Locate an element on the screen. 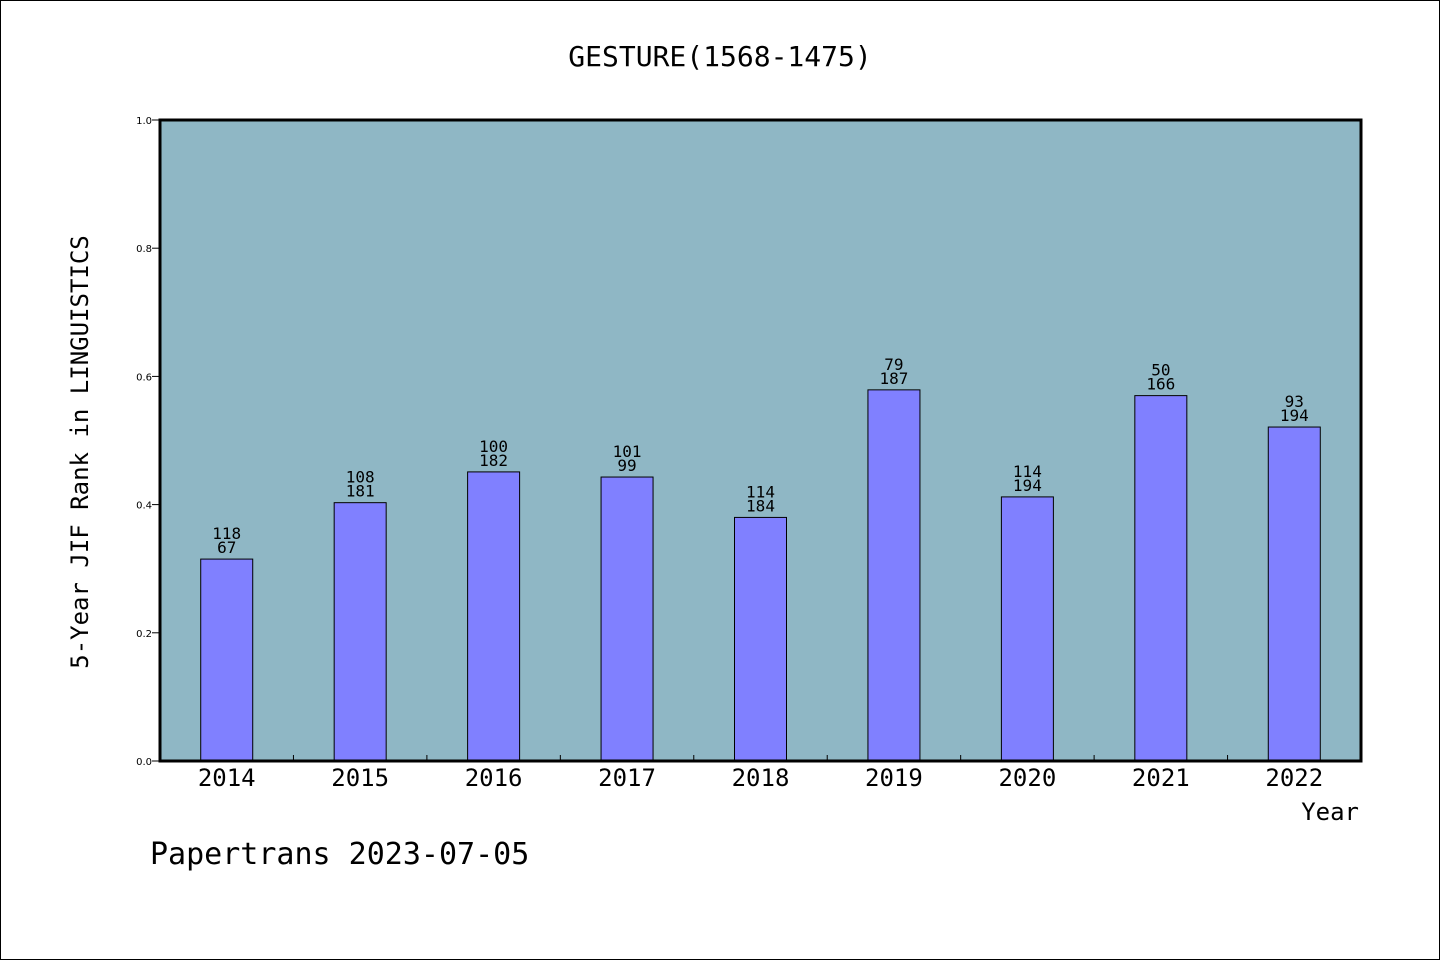  bar-rank-label: 108 is located at coordinates (360, 477).